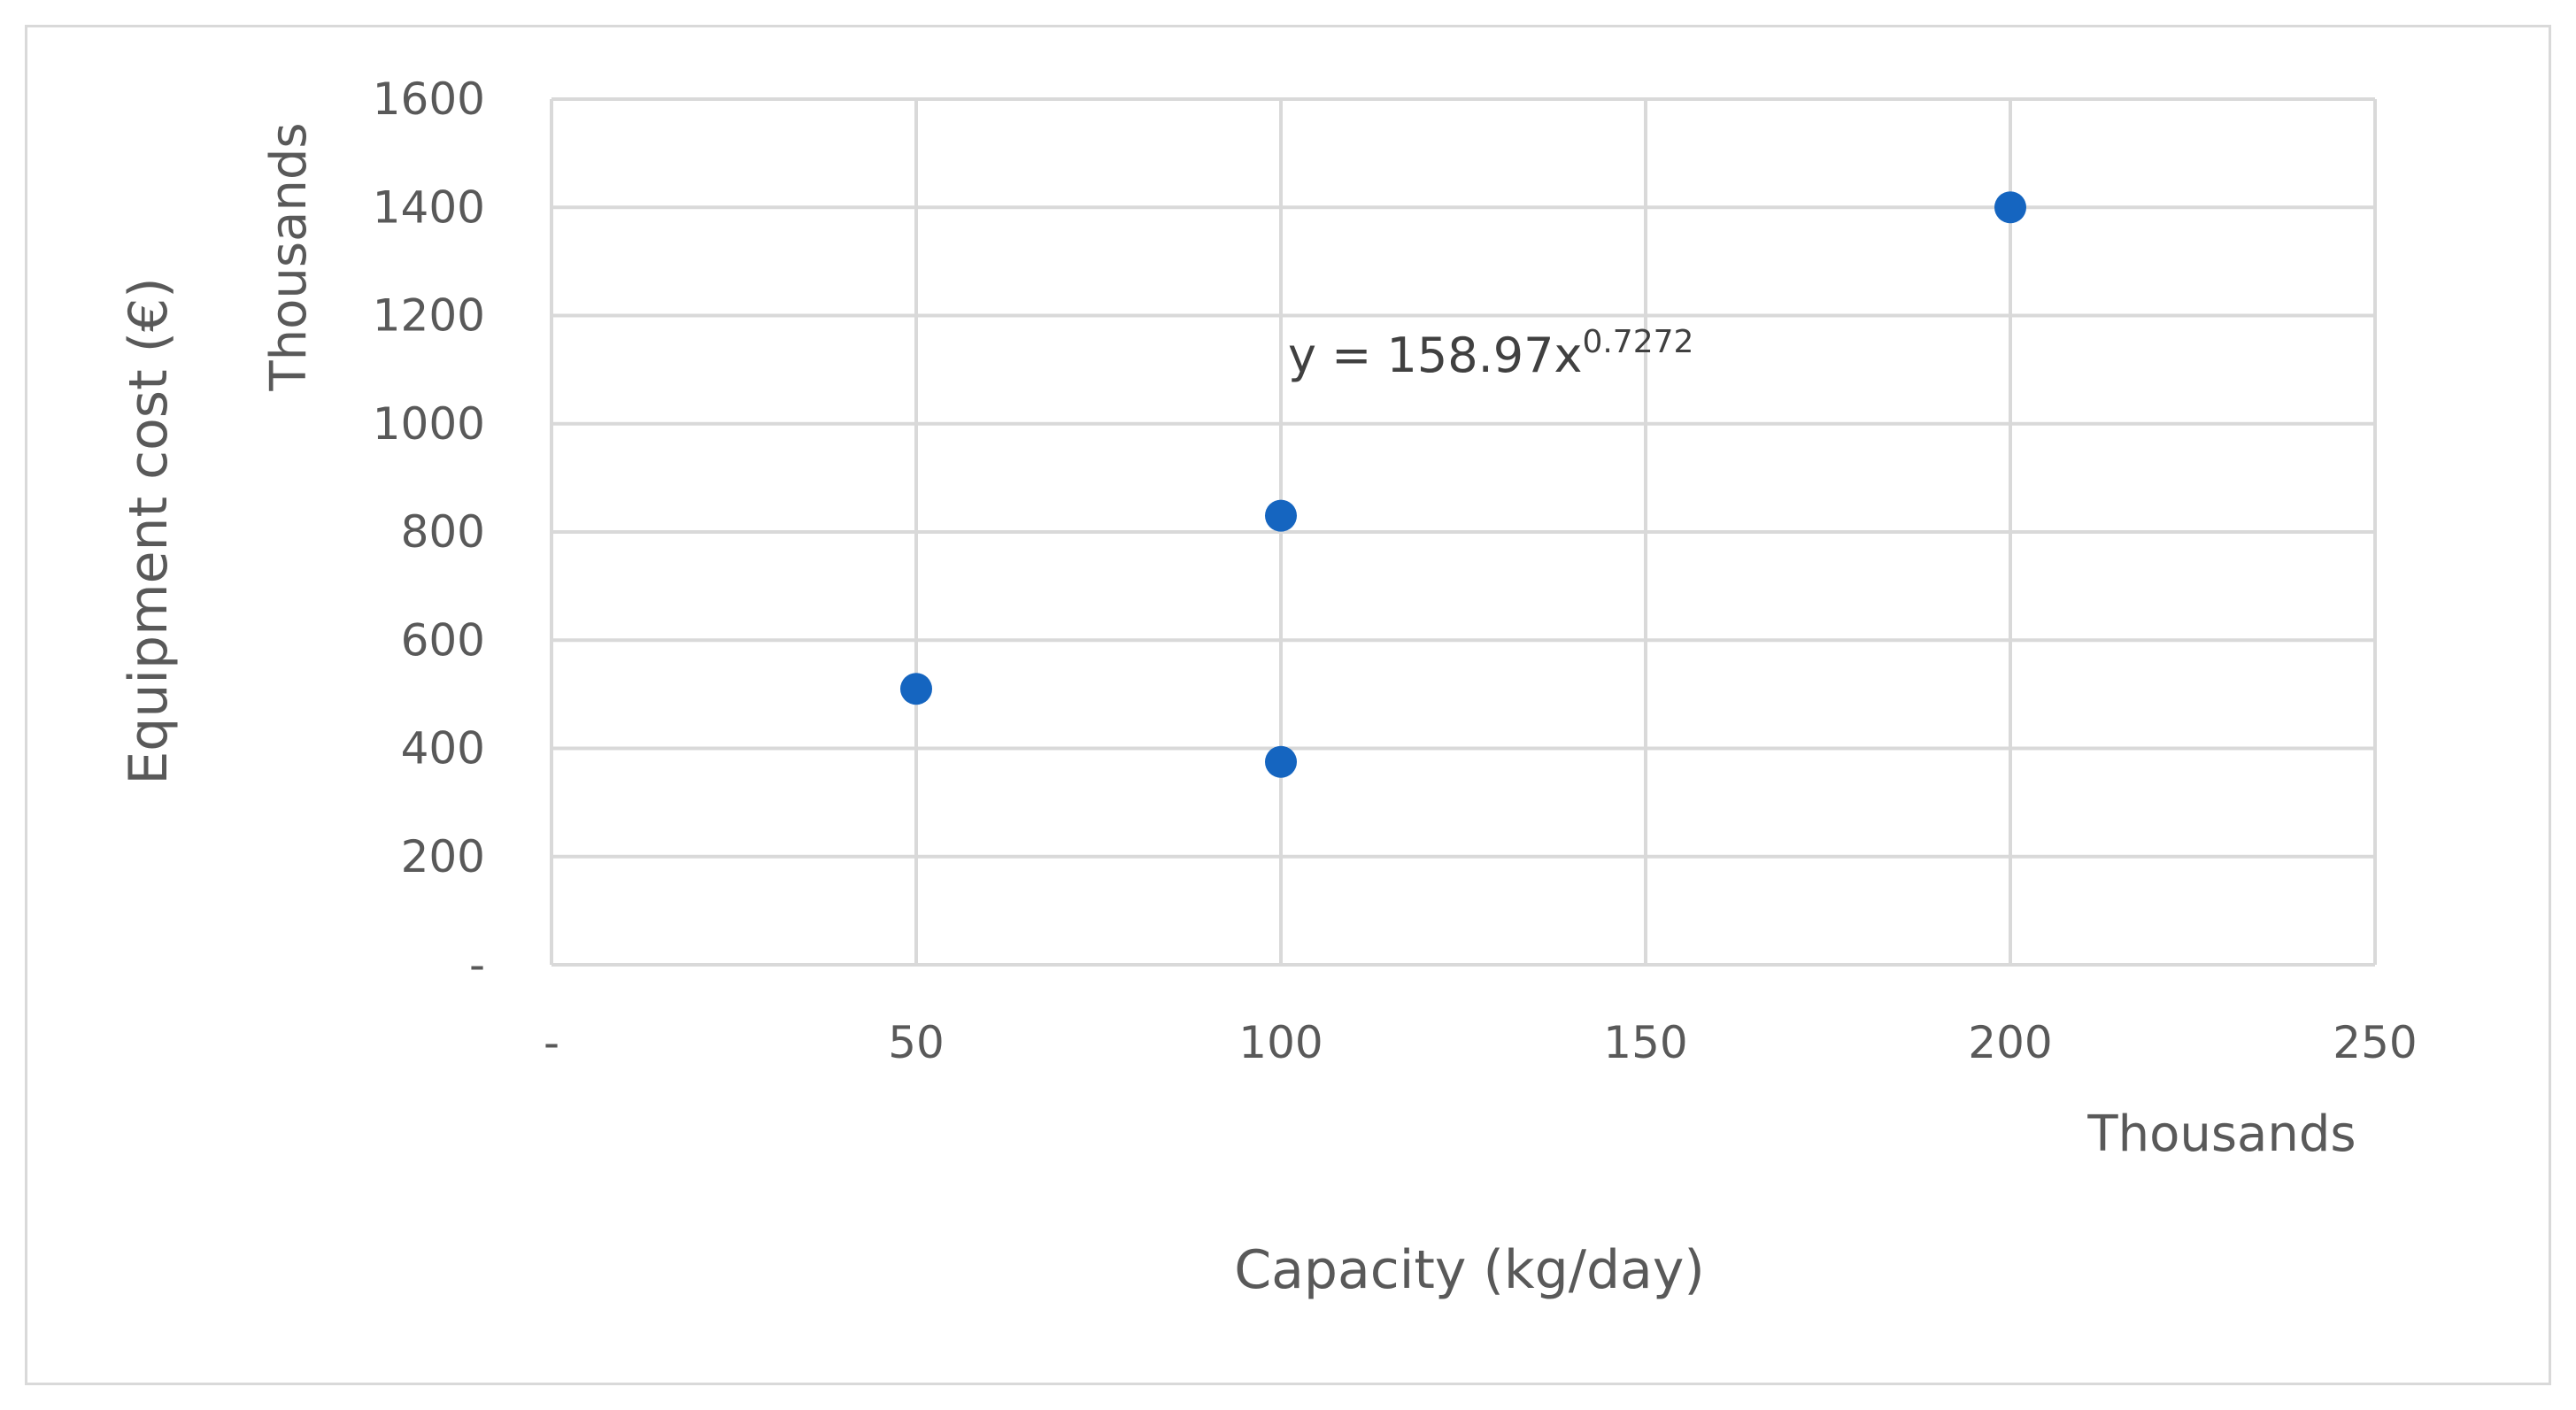 Image resolution: width=2576 pixels, height=1410 pixels. What do you see at coordinates (1280, 1042) in the screenshot?
I see `x-tick-label: 100` at bounding box center [1280, 1042].